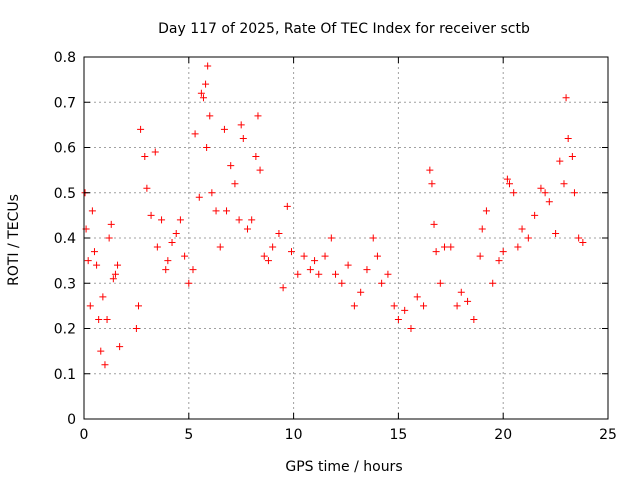 The height and width of the screenshot is (480, 640). I want to click on x-tick-label: 0, so click(84, 435).